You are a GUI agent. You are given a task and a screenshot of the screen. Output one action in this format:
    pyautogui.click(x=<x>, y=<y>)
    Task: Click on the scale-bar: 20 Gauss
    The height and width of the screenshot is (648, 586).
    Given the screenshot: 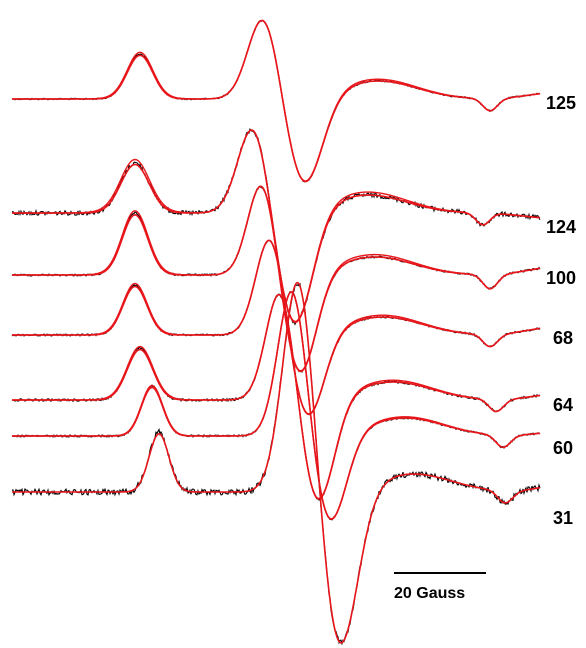 What is the action you would take?
    pyautogui.click(x=440, y=587)
    